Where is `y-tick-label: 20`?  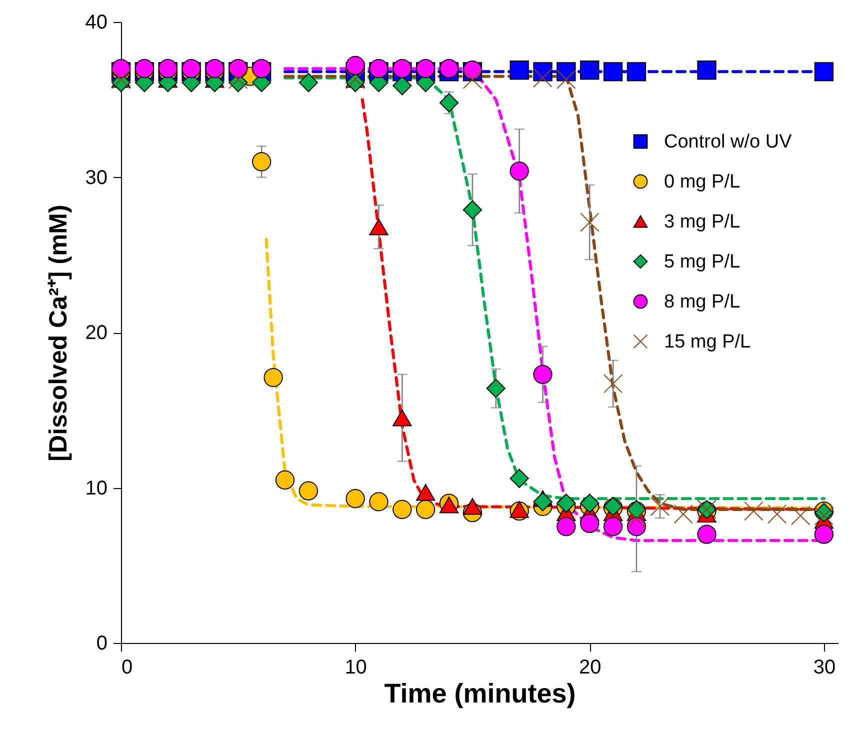
y-tick-label: 20 is located at coordinates (96, 333).